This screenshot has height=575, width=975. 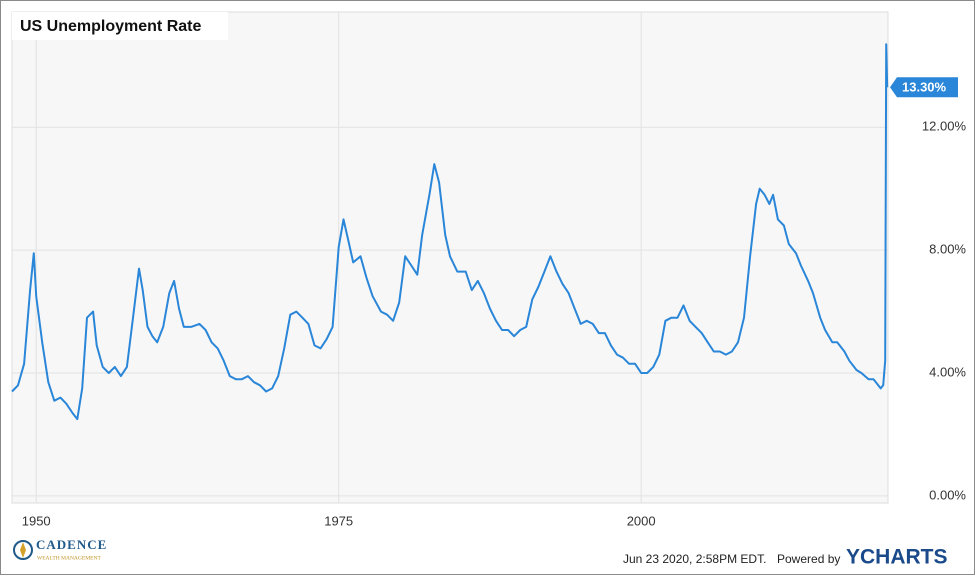 I want to click on logo-tagline: WEALTH MANAGEMENT, so click(x=69, y=558).